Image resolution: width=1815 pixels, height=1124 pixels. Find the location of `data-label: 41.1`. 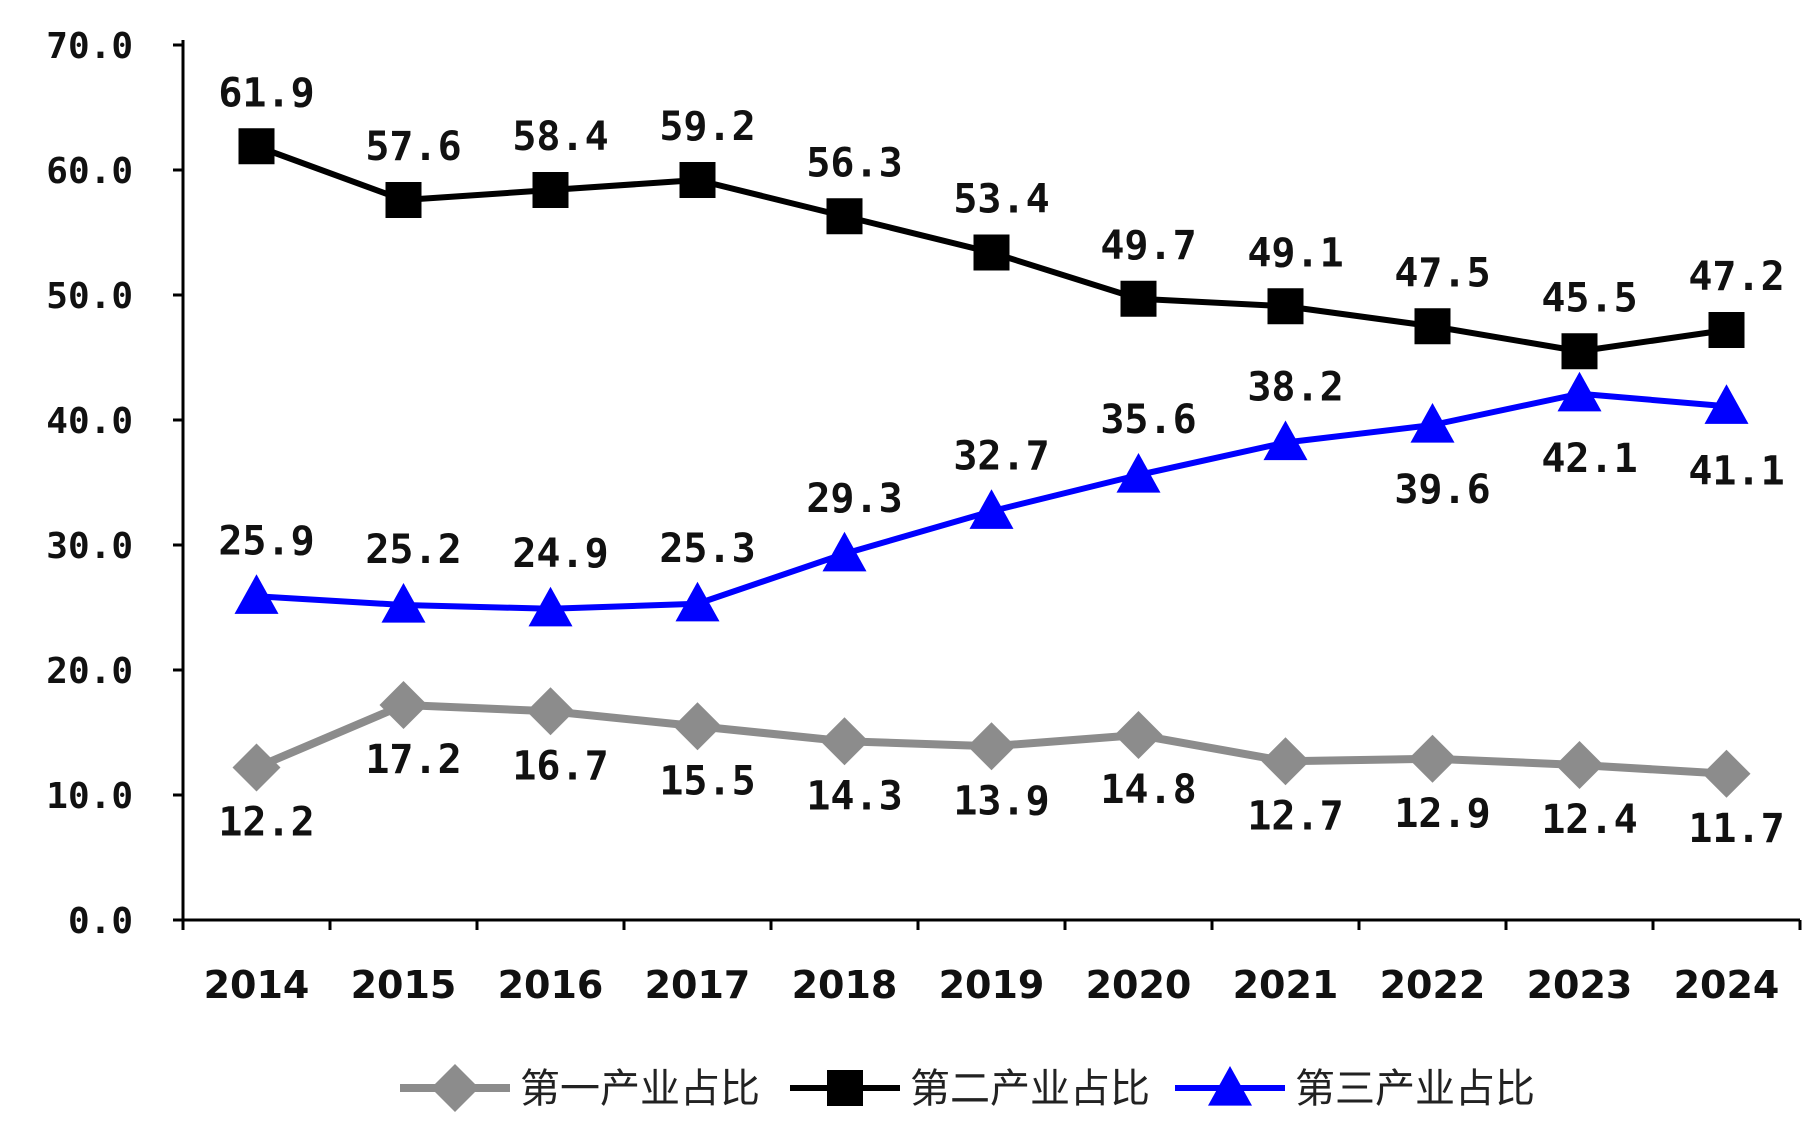

data-label: 41.1 is located at coordinates (1736, 471).